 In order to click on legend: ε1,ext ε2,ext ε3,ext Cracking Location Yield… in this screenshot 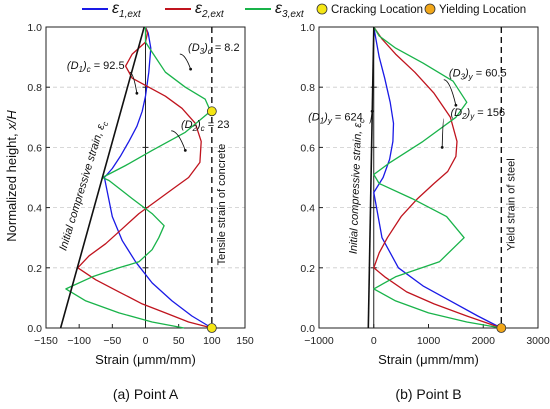, I will do `click(304, 10)`.